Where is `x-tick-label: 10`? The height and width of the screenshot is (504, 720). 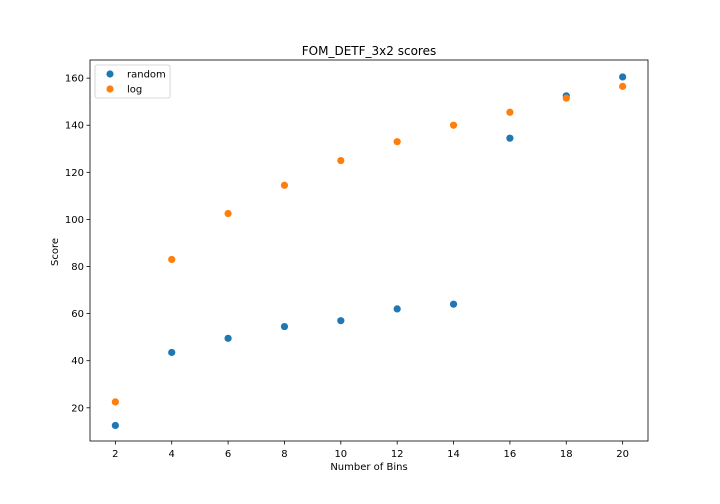
x-tick-label: 10 is located at coordinates (340, 454).